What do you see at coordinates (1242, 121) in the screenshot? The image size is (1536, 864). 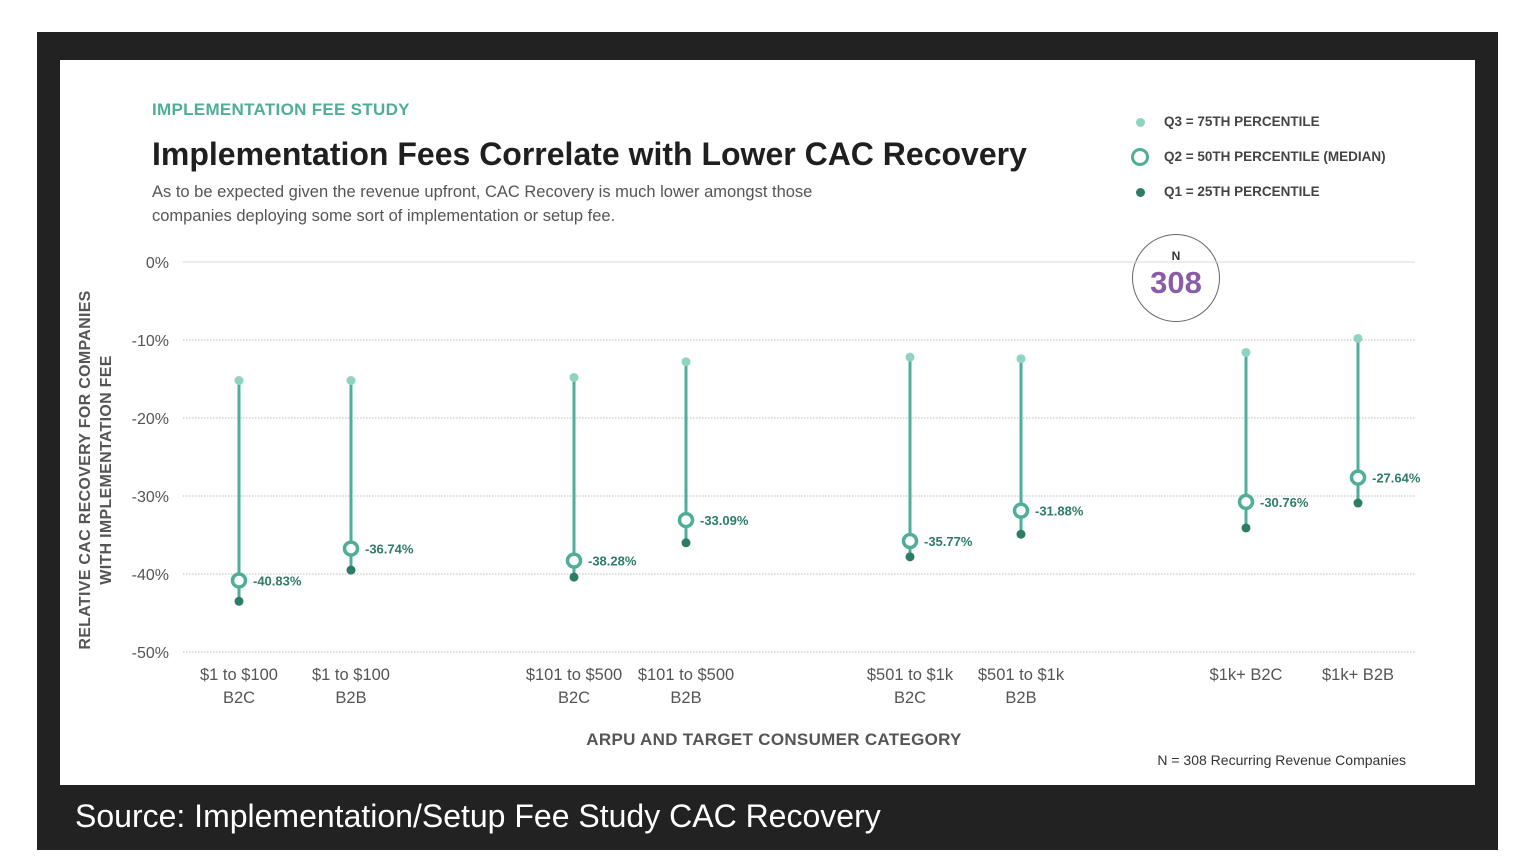 I see `legend-label-q3: Q3 = 75TH PERCENTILE` at bounding box center [1242, 121].